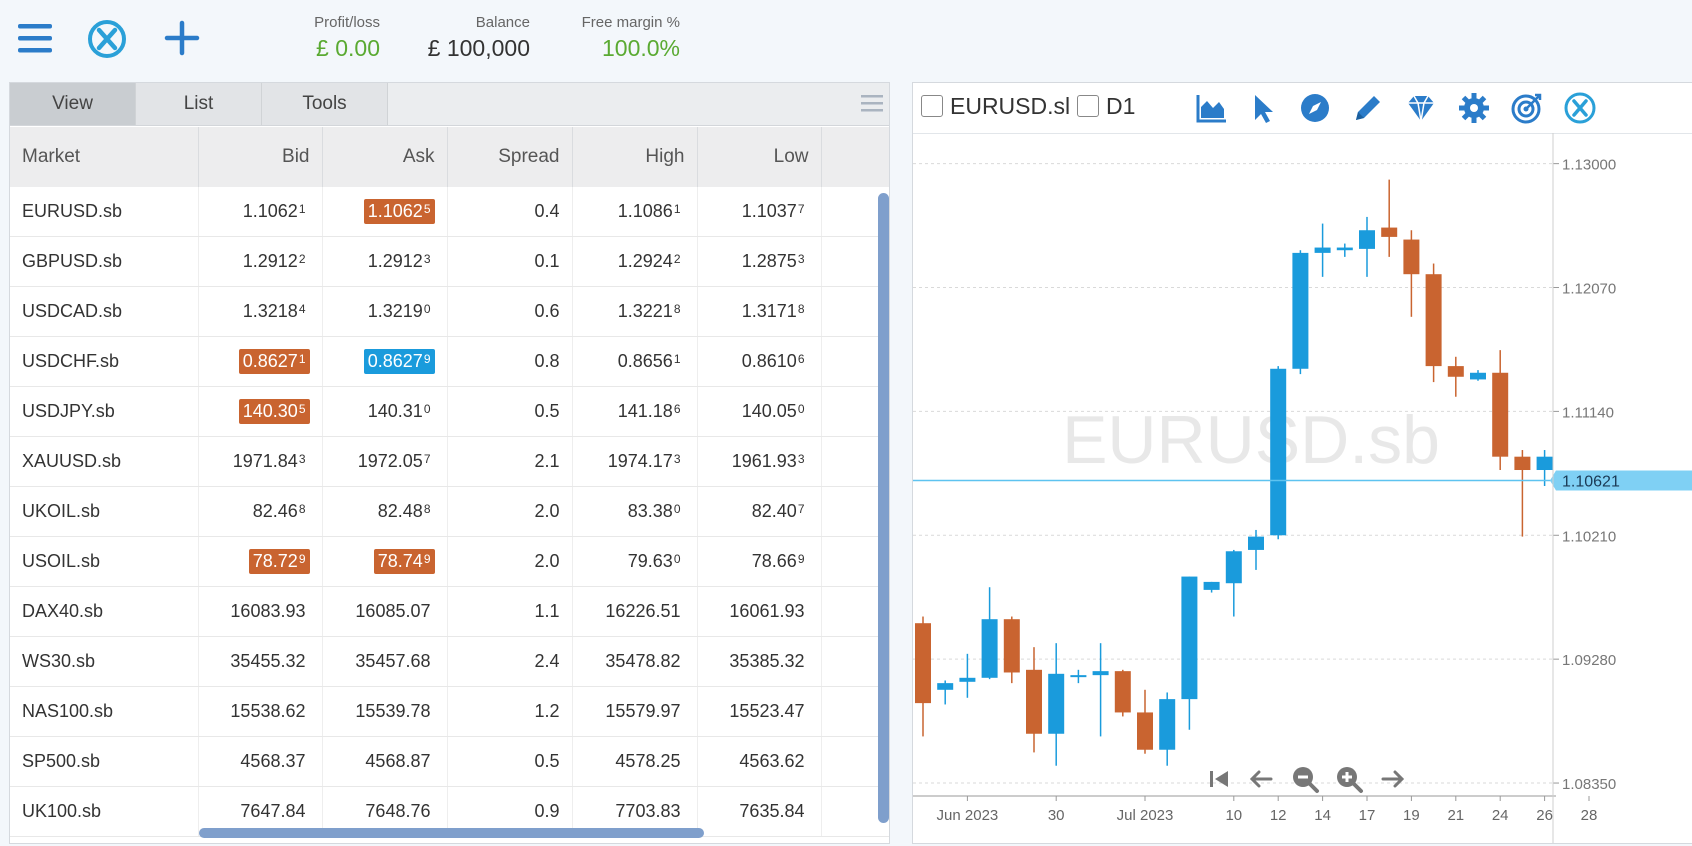 Image resolution: width=1692 pixels, height=846 pixels. I want to click on symbol-label: EURUSD.sl, so click(1010, 106).